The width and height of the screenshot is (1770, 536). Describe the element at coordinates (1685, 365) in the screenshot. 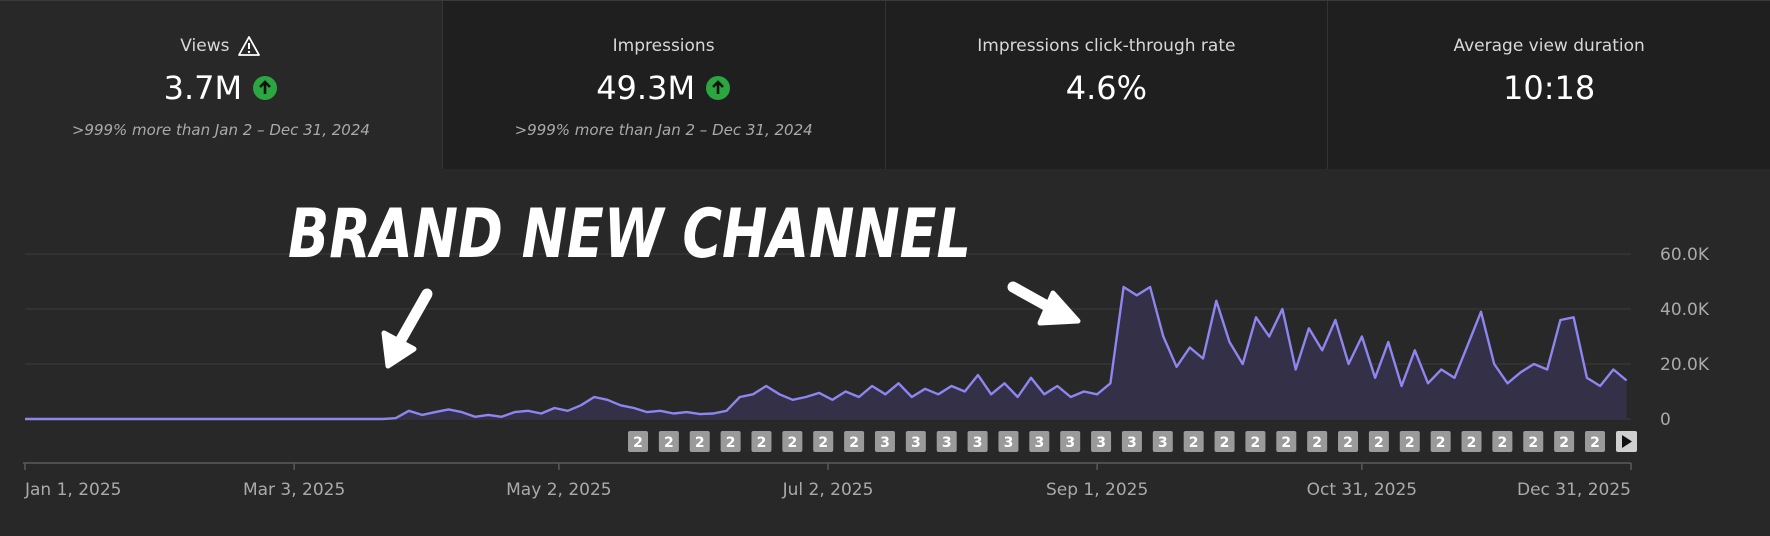

I see `y-tick-label: 20.0K` at that location.